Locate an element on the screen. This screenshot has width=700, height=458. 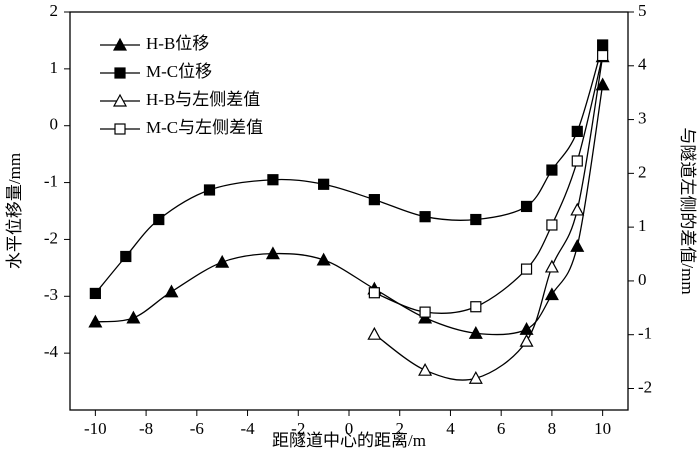
legend-label: M-C位移 is located at coordinates (179, 71).